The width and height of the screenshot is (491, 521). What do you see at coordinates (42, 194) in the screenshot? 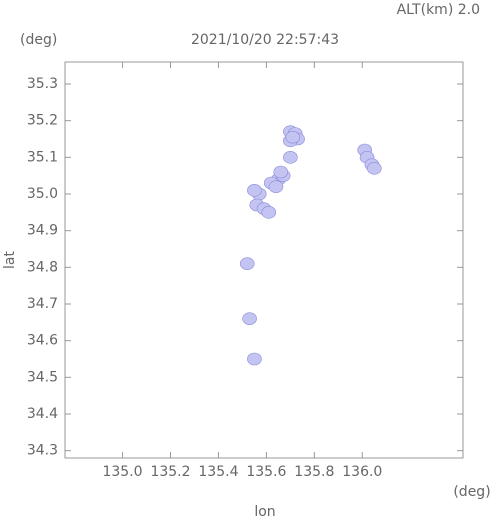
I see `y-tick-label: 35.0` at bounding box center [42, 194].